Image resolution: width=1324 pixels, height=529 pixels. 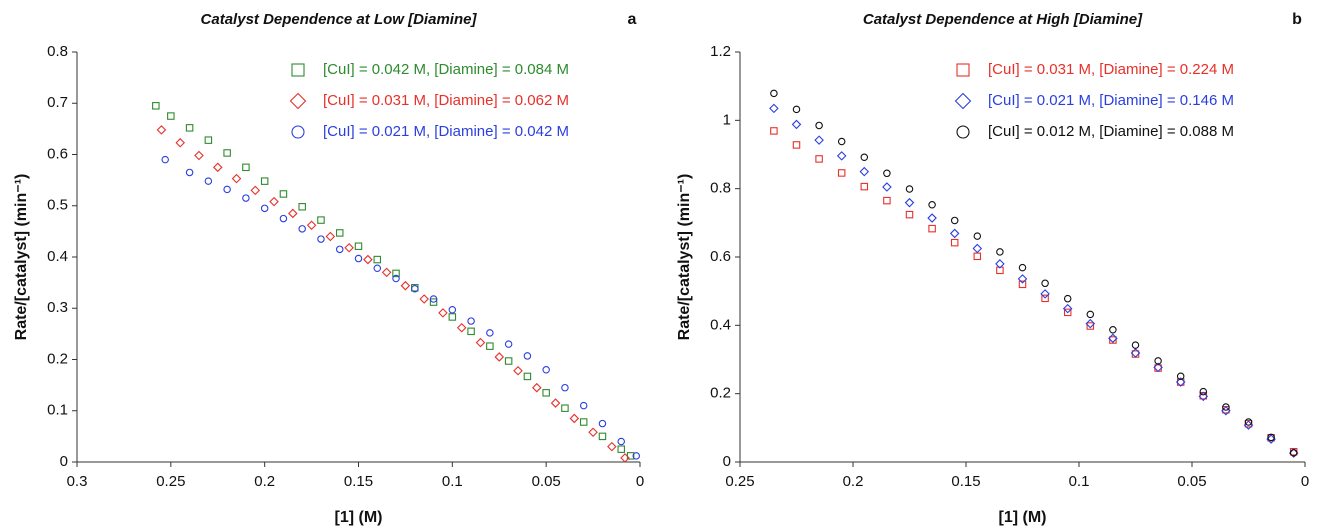 What do you see at coordinates (632, 19) in the screenshot?
I see `panel-label: a` at bounding box center [632, 19].